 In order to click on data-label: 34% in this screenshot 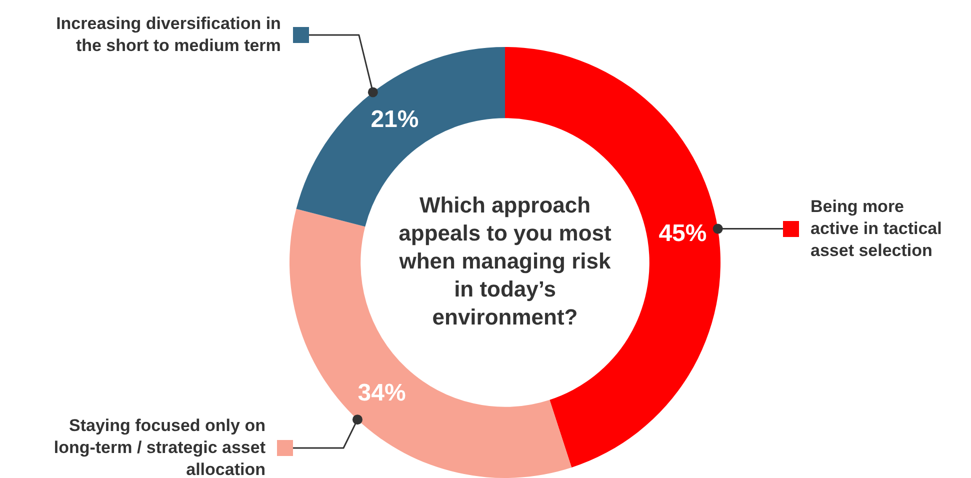, I will do `click(382, 392)`.